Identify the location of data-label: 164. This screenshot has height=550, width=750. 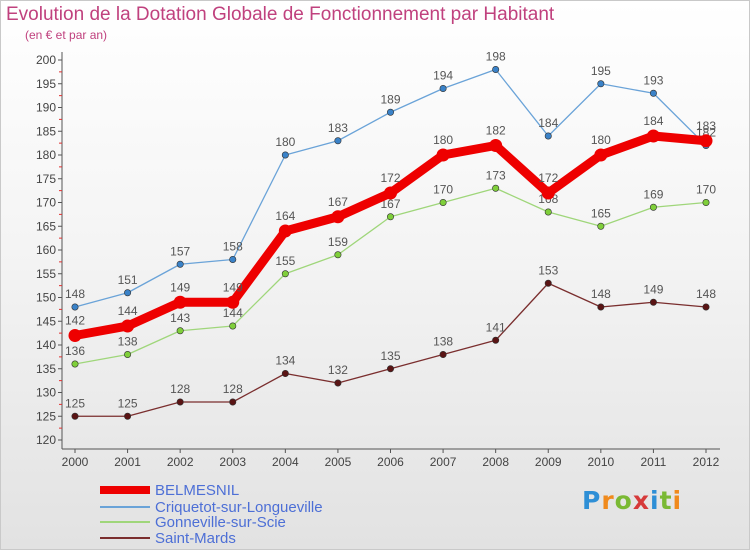
(285, 216).